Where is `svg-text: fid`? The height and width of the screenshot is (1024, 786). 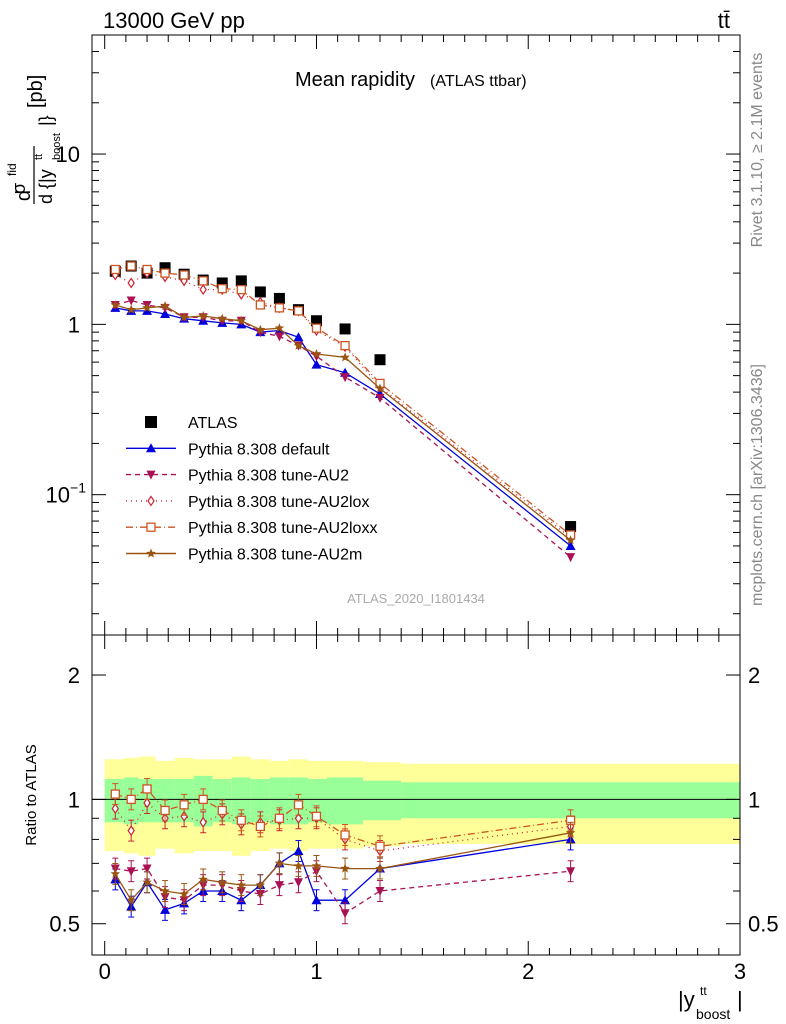 svg-text: fid is located at coordinates (12, 169).